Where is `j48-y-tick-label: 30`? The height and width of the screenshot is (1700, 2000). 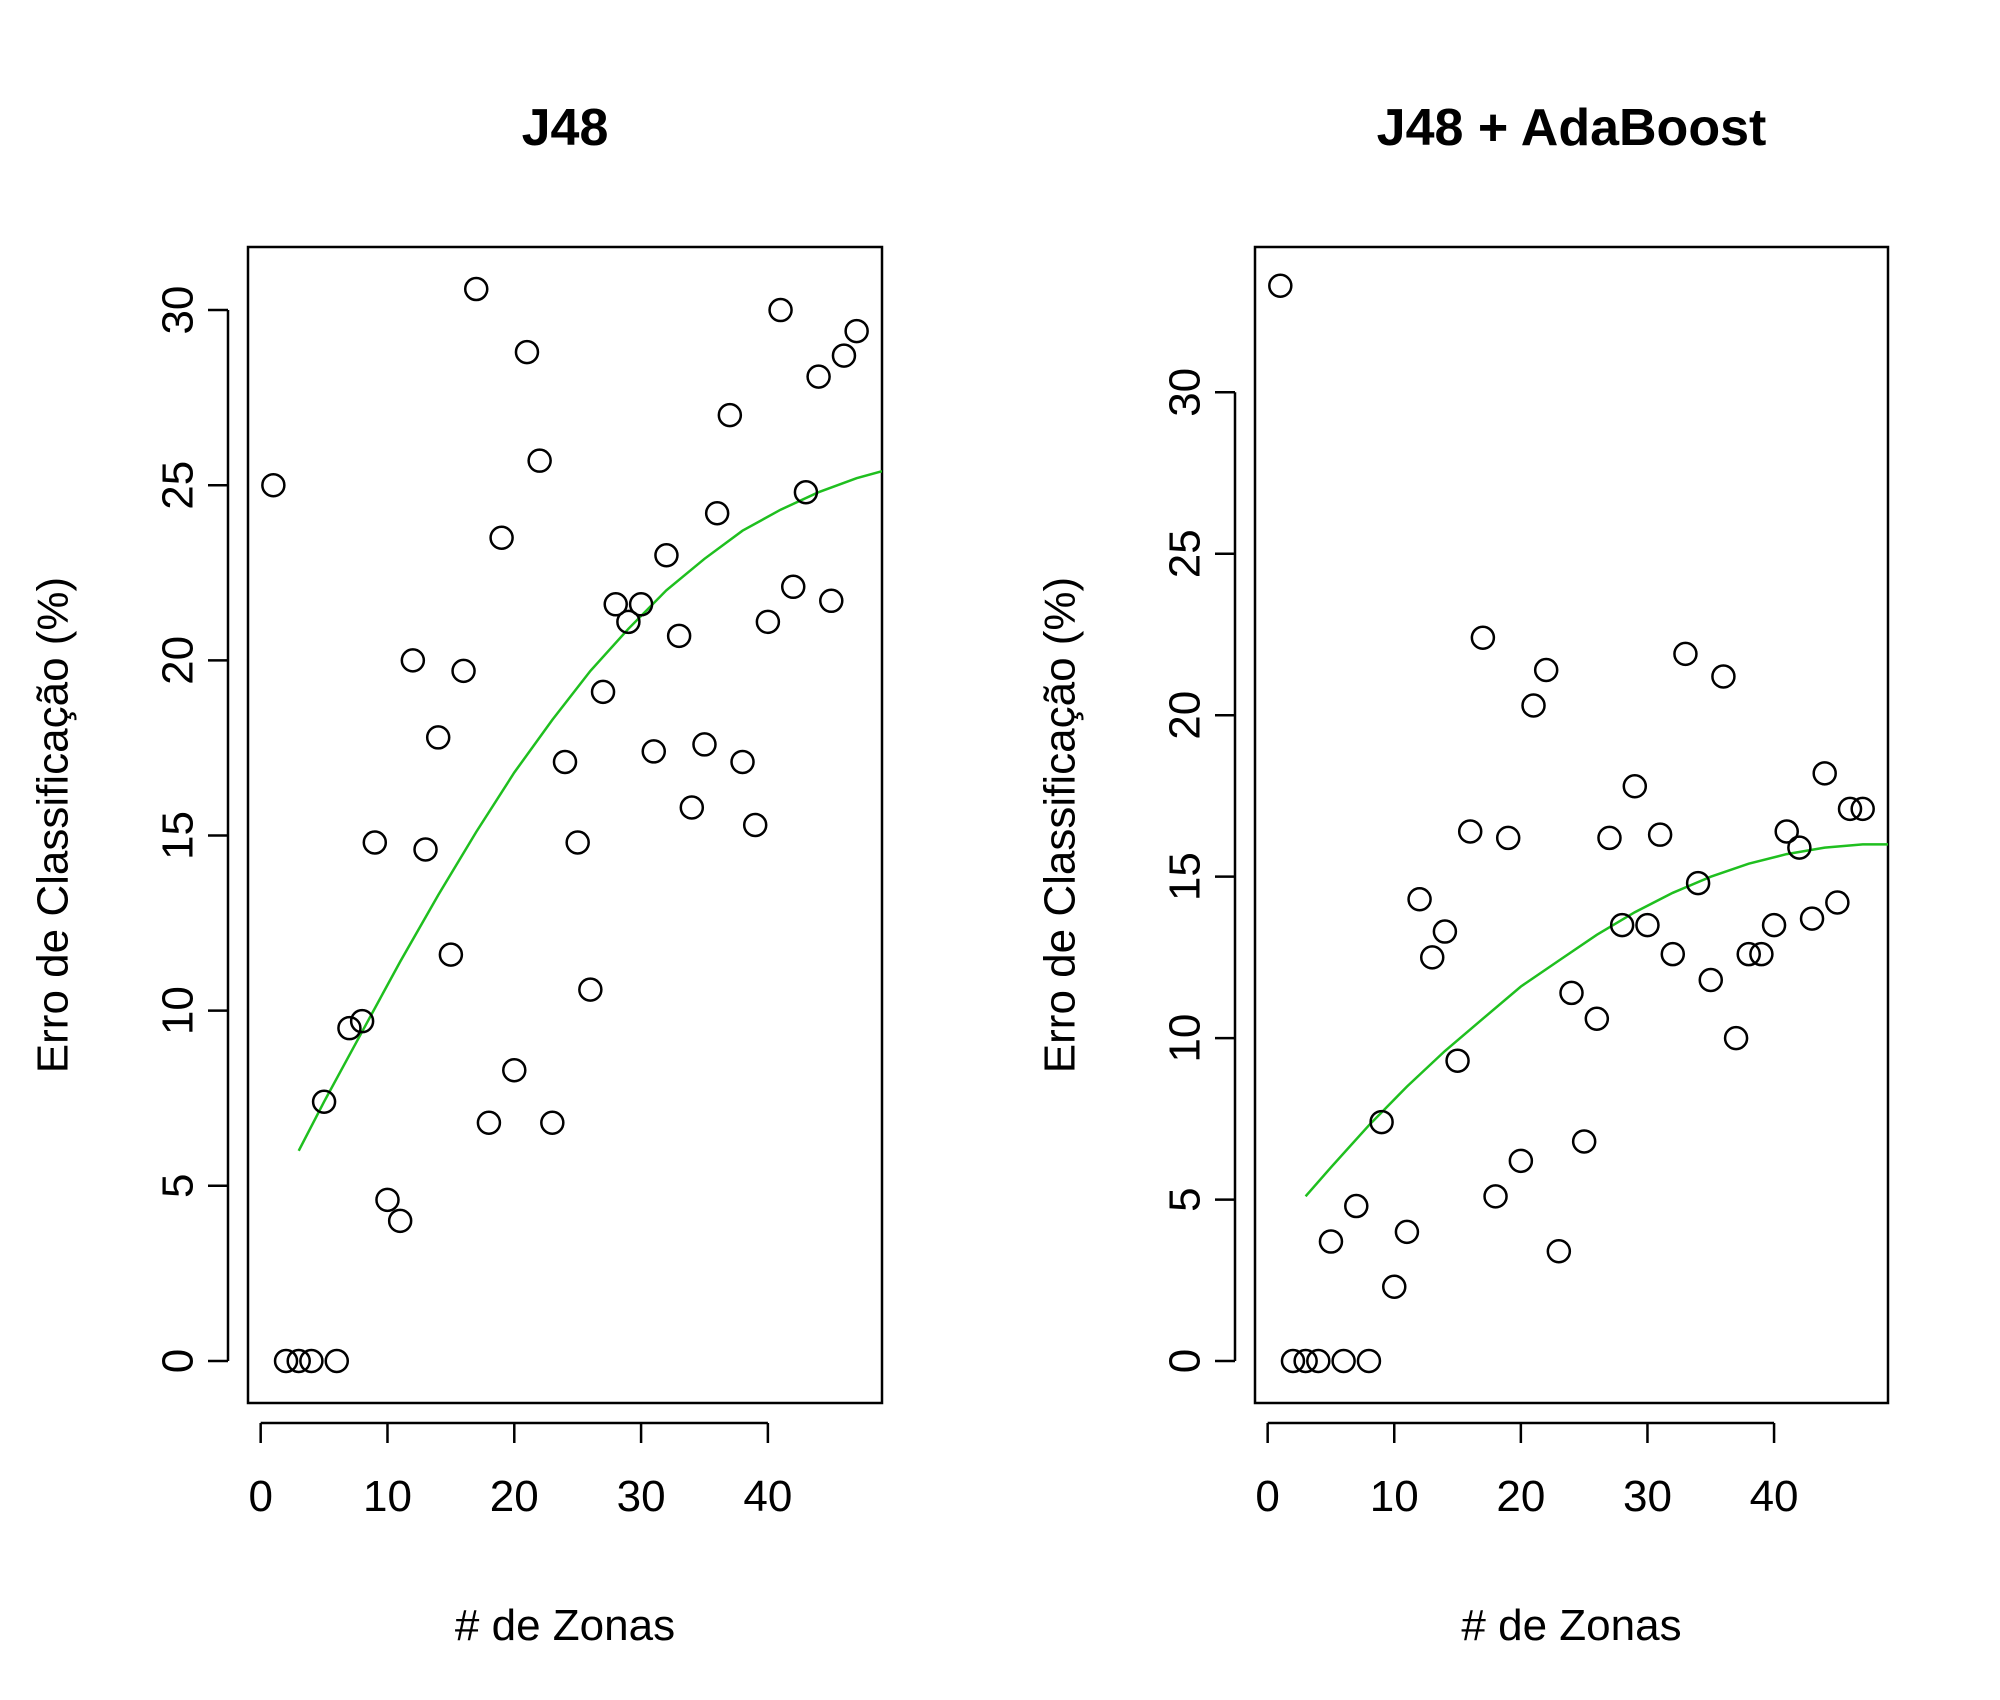 j48-y-tick-label: 30 is located at coordinates (178, 310).